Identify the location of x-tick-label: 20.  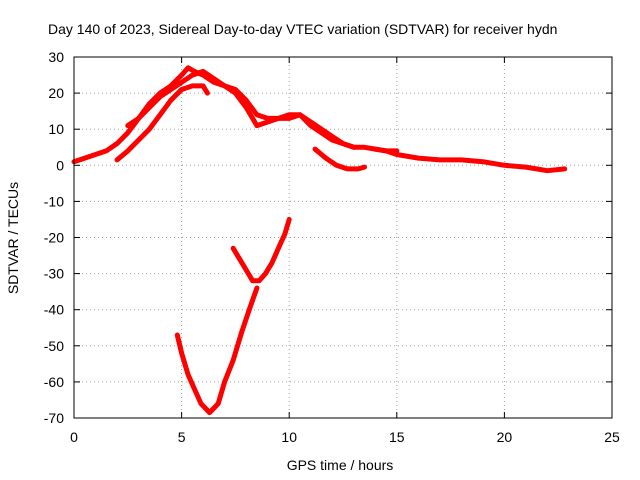
(505, 437).